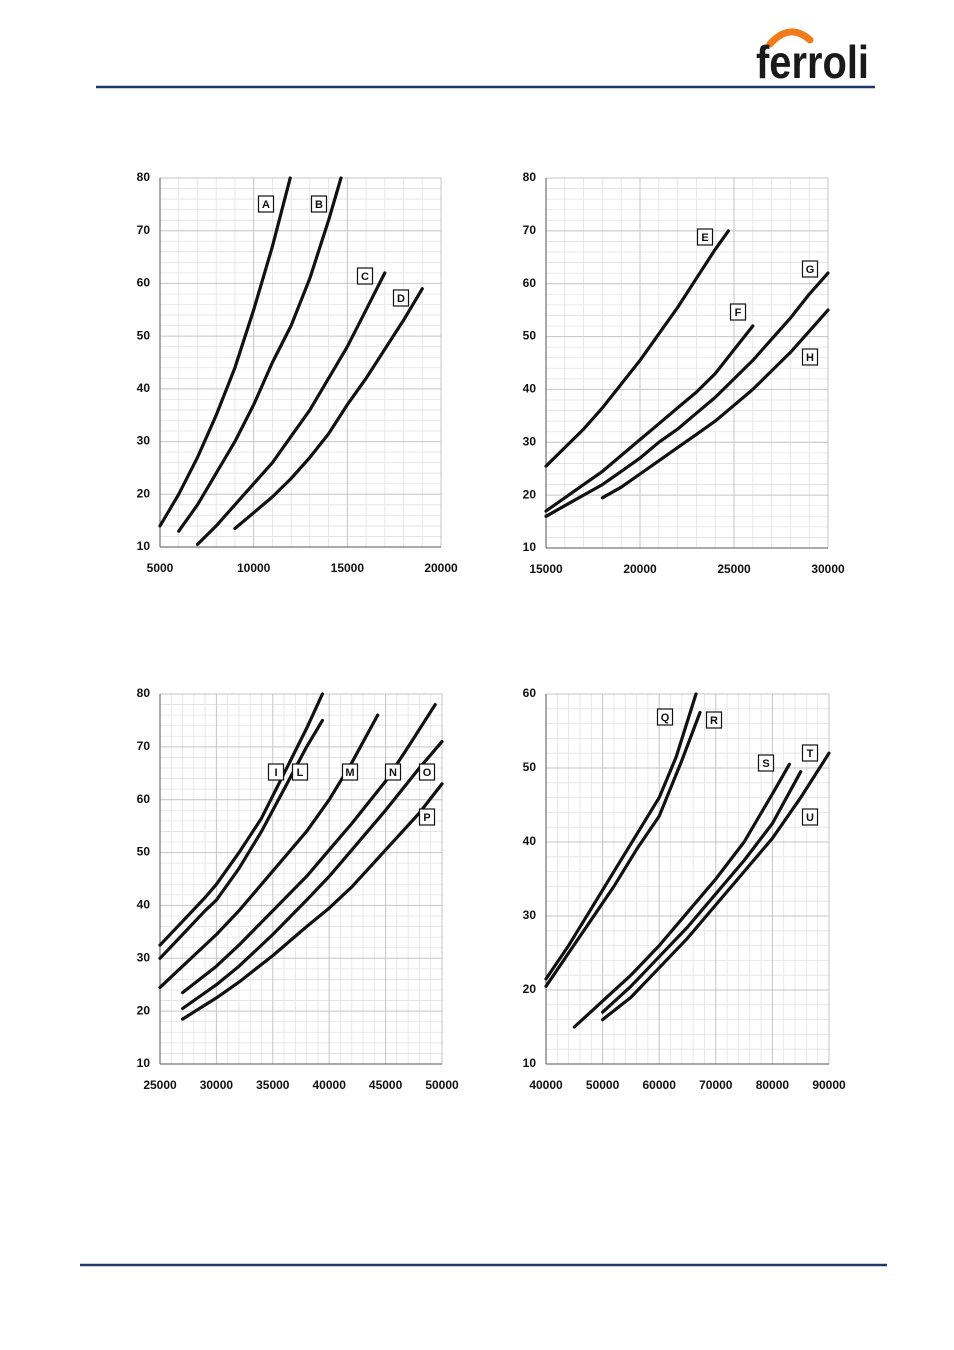 The image size is (954, 1350). I want to click on curve-label: O, so click(427, 773).